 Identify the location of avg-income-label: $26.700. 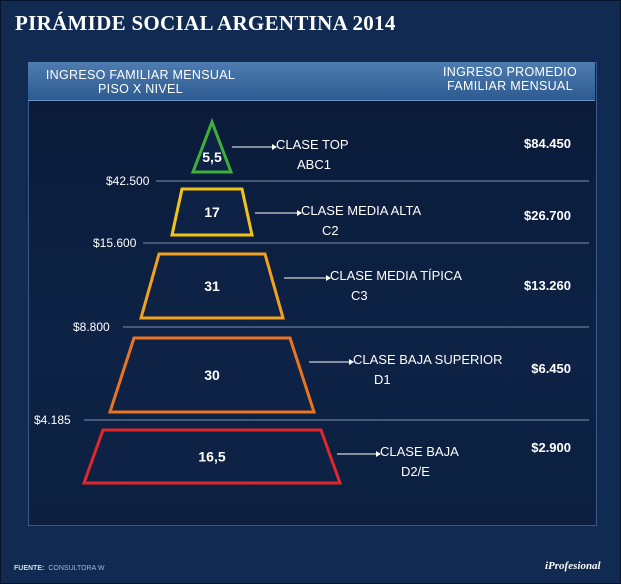
(547, 215).